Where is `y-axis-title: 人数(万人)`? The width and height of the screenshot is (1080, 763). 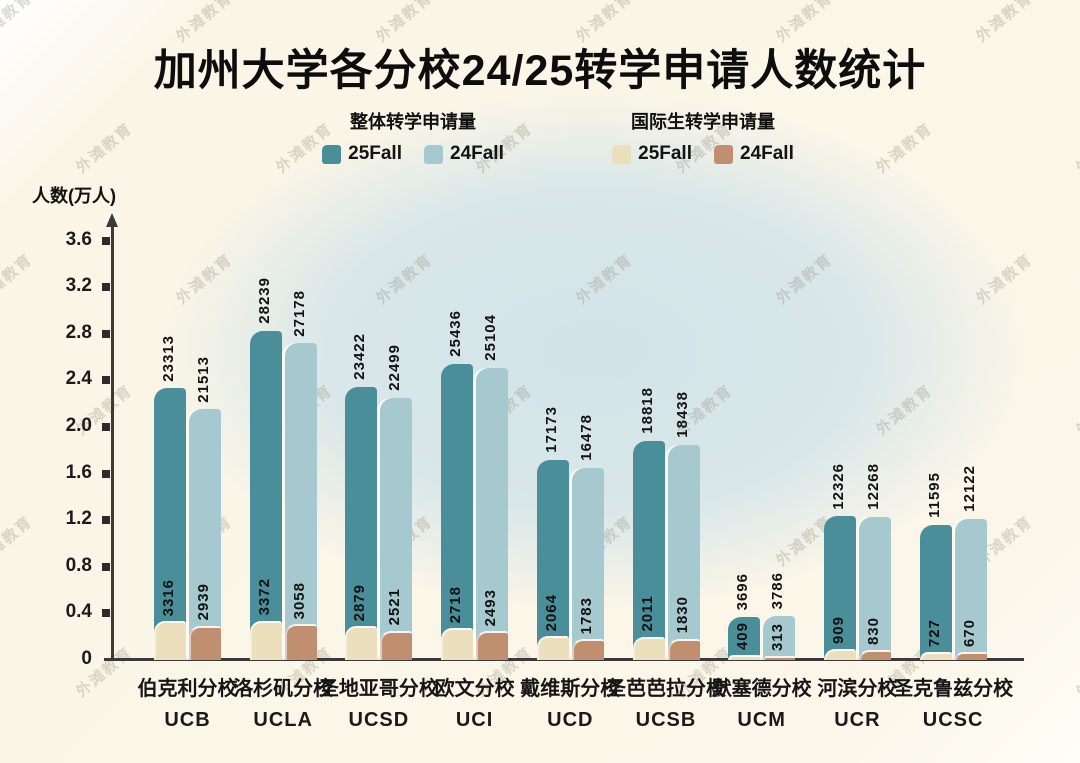
y-axis-title: 人数(万人) is located at coordinates (74, 196).